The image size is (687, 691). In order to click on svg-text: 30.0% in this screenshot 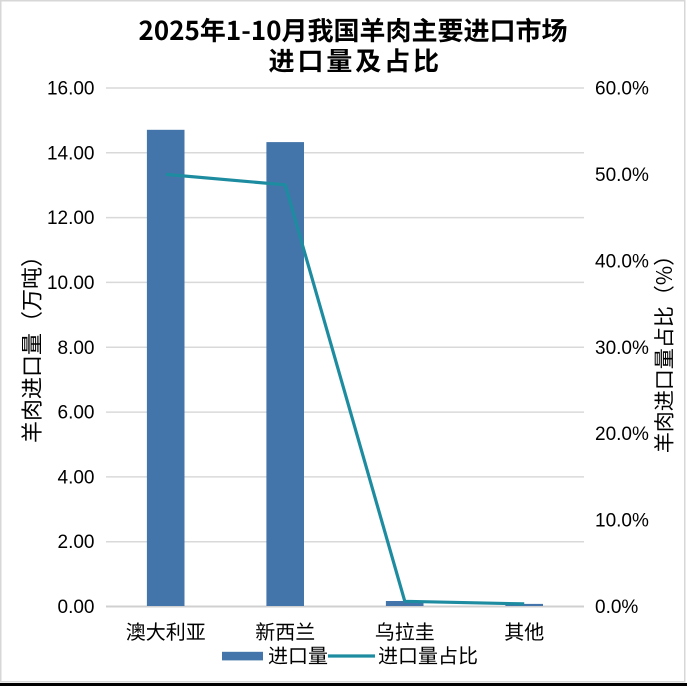, I will do `click(622, 348)`.